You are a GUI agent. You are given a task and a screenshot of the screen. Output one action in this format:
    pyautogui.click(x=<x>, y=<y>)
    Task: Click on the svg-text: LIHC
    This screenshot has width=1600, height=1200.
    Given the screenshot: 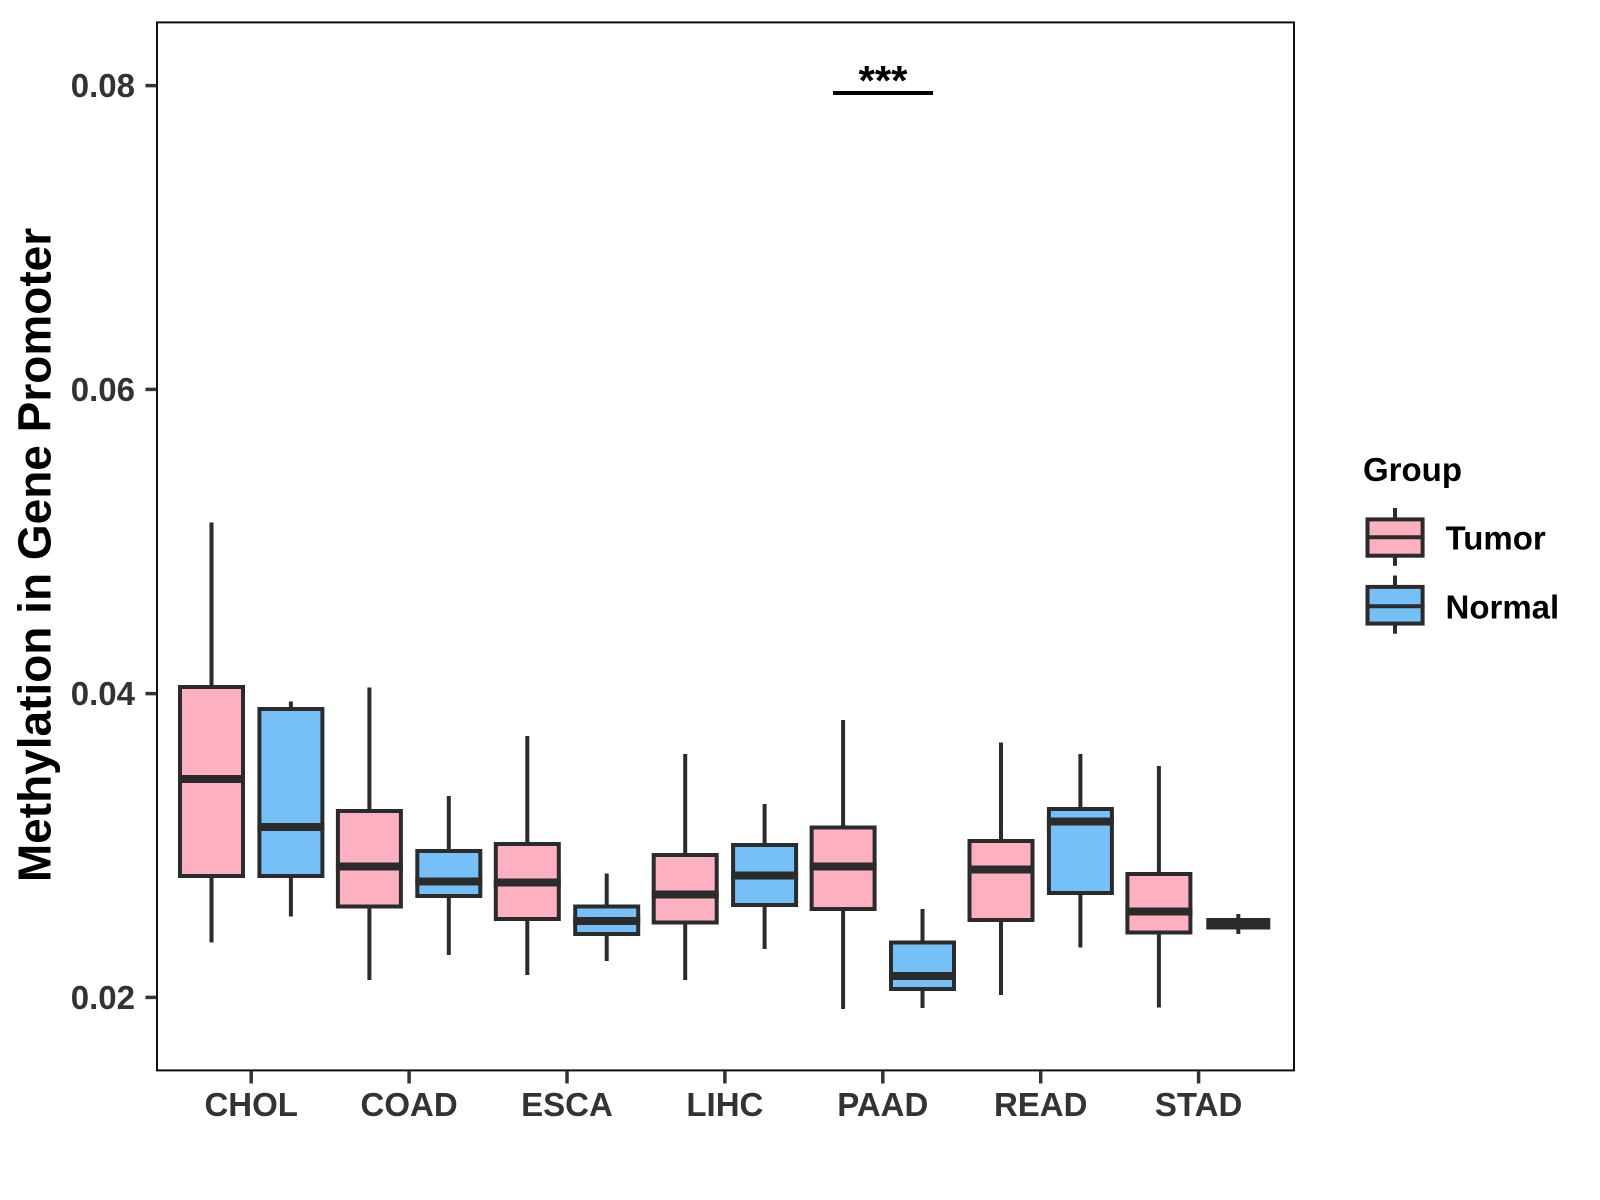 What is the action you would take?
    pyautogui.click(x=724, y=1104)
    